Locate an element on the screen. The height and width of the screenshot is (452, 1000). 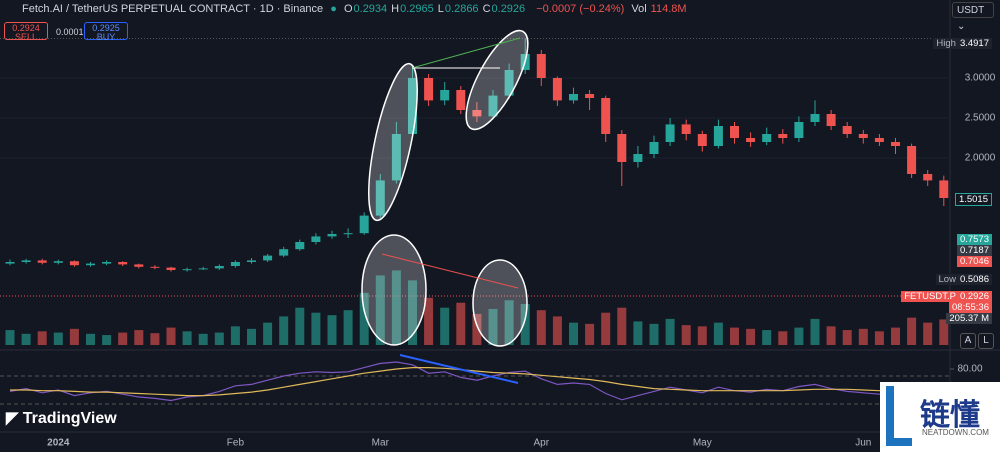
sell-label: SELL is located at coordinates (26, 37).